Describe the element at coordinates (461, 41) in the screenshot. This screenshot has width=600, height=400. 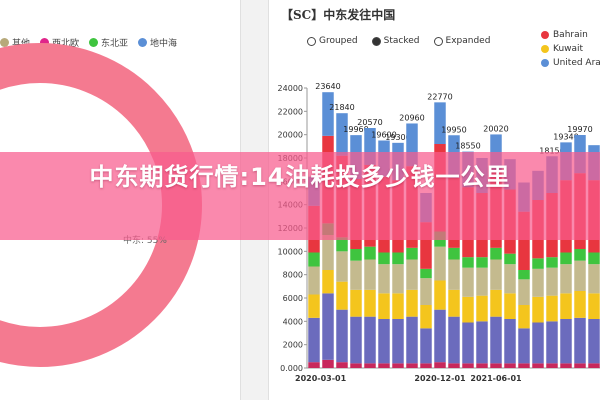
I see `mode-option-expanded: Expanded` at that location.